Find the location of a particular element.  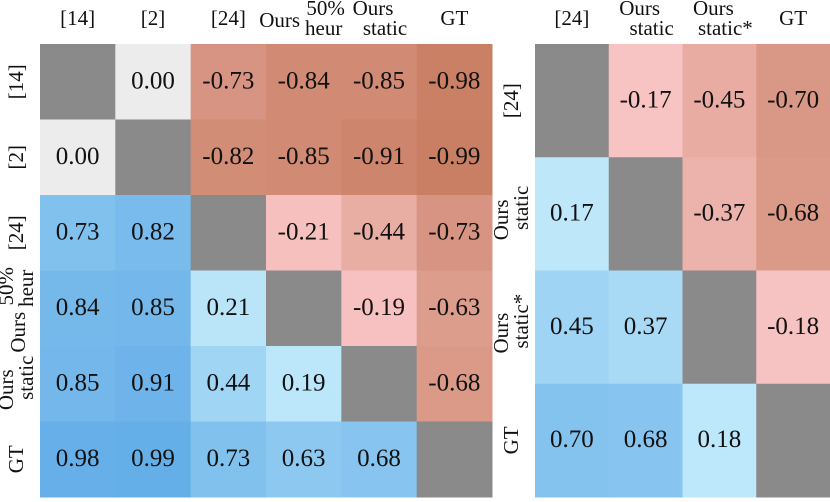

column-label: [24] is located at coordinates (571, 18).